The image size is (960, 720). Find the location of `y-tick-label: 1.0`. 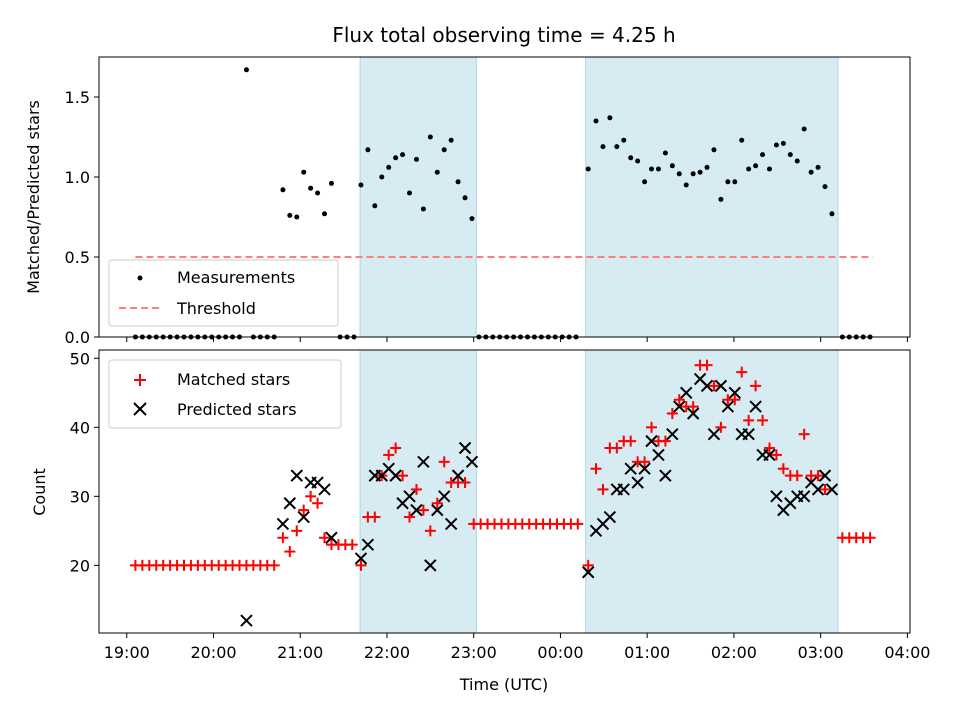

y-tick-label: 1.0 is located at coordinates (77, 177).